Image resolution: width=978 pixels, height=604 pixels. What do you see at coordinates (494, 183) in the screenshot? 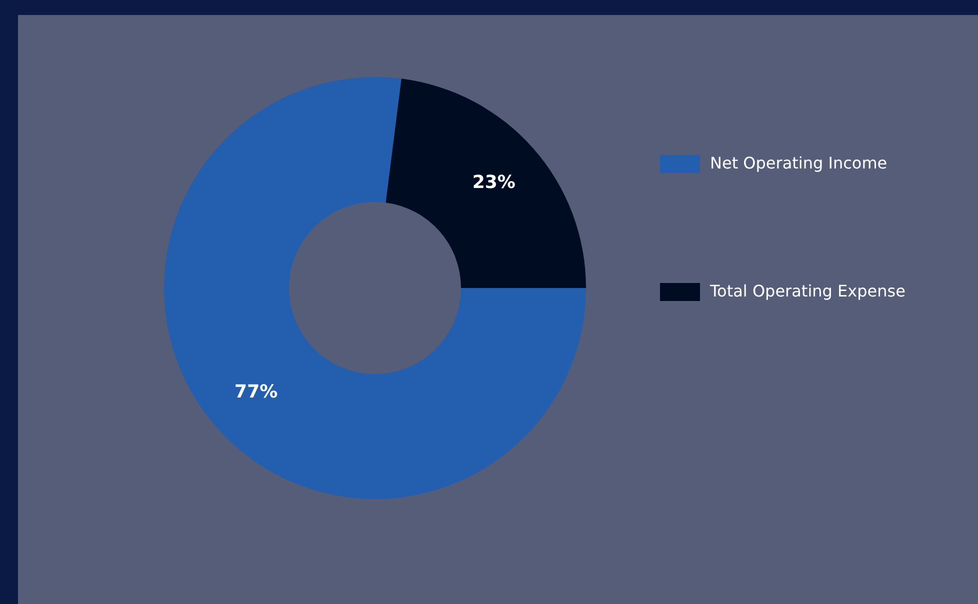
I see `data-label: 23%` at bounding box center [494, 183].